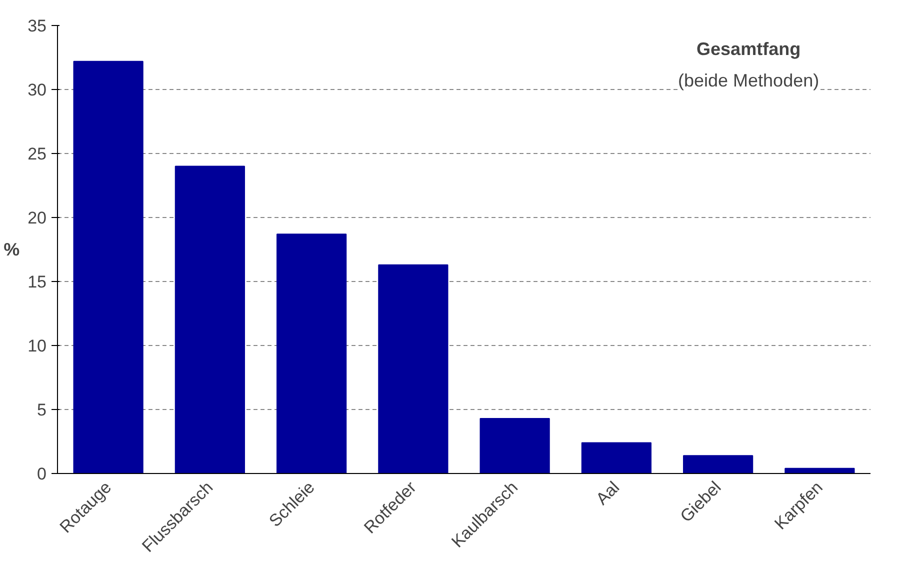  Describe the element at coordinates (42, 474) in the screenshot. I see `y-tick-label: 0` at that location.